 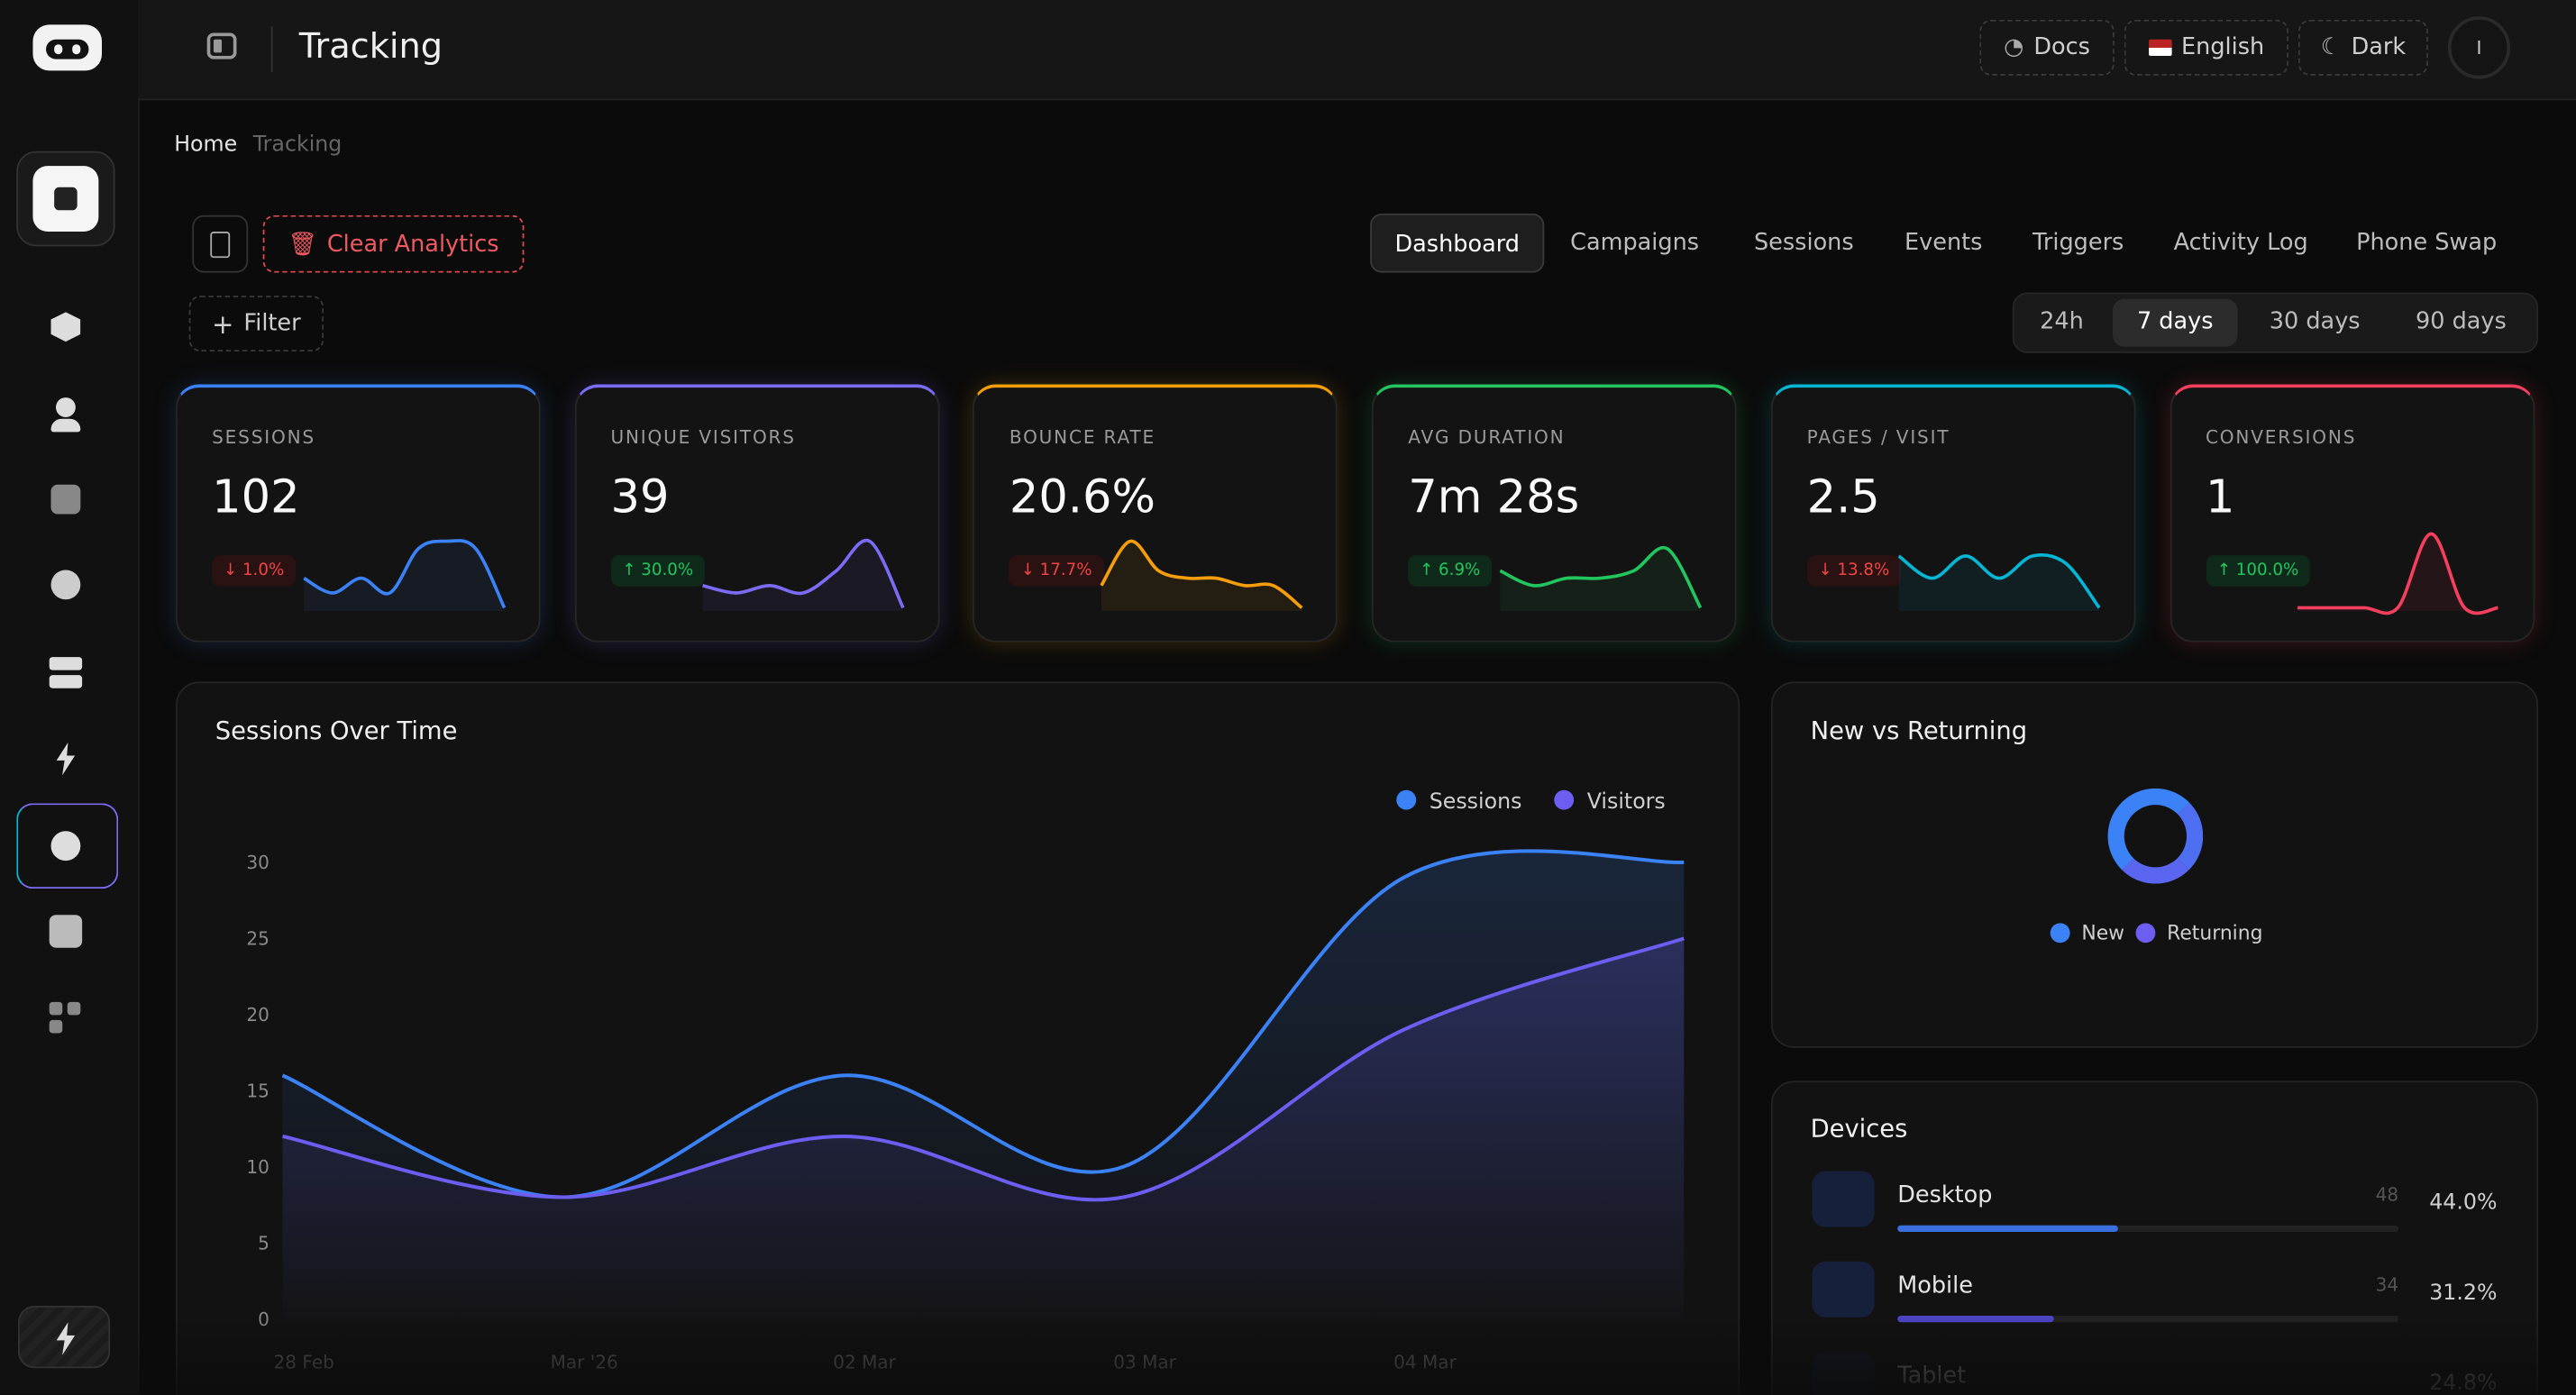 What do you see at coordinates (221, 45) in the screenshot?
I see `sidebar-toggle` at bounding box center [221, 45].